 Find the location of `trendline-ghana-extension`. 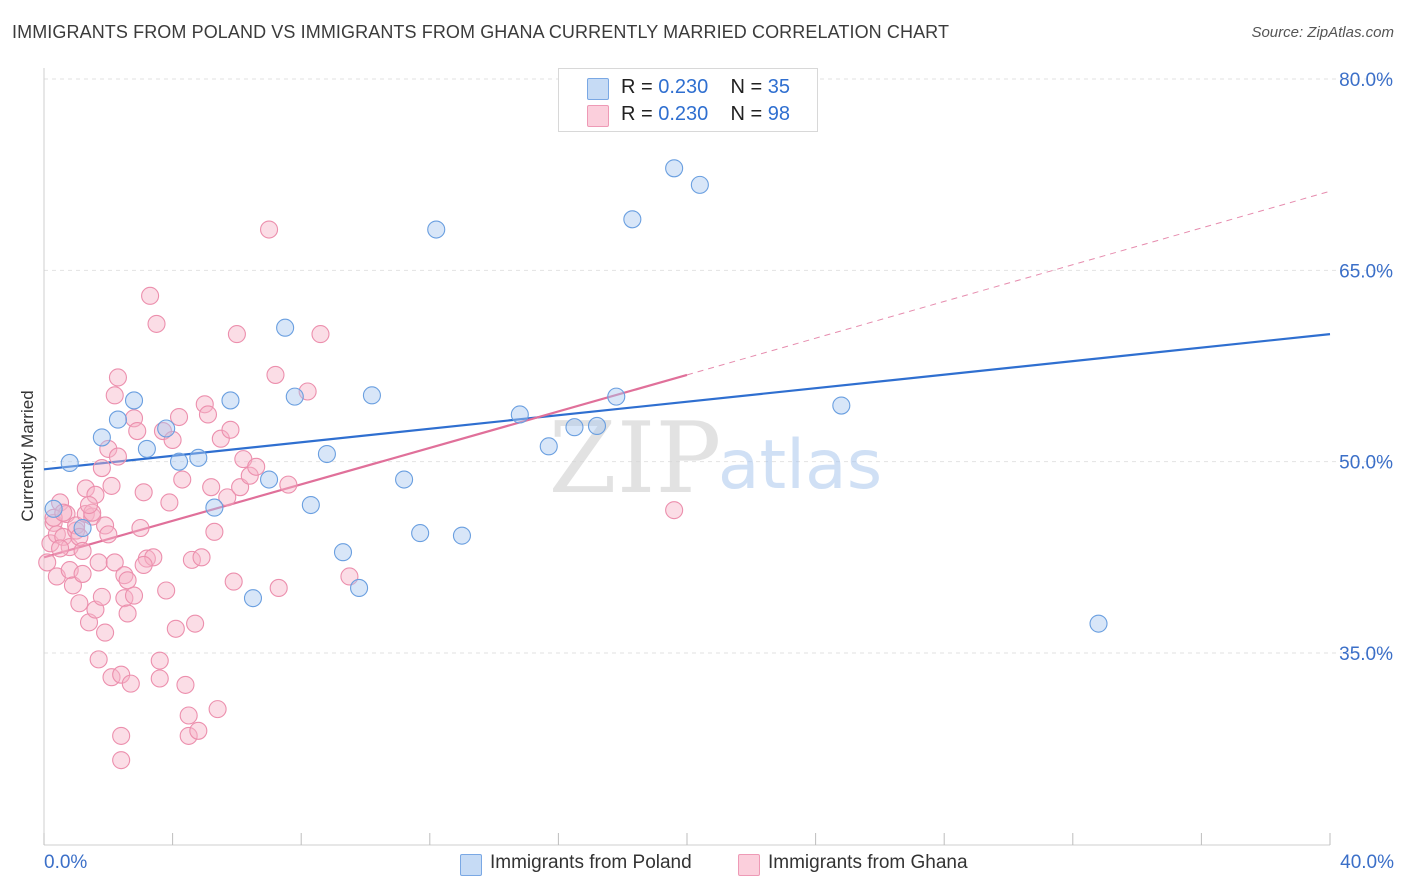

trendline-ghana-extension is located at coordinates (1008, 283).